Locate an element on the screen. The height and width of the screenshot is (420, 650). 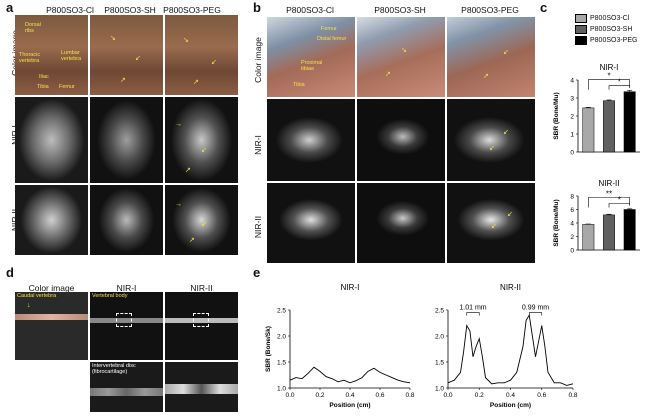
panel-a-col1: P800SO3-Cl is located at coordinates (70, 10).